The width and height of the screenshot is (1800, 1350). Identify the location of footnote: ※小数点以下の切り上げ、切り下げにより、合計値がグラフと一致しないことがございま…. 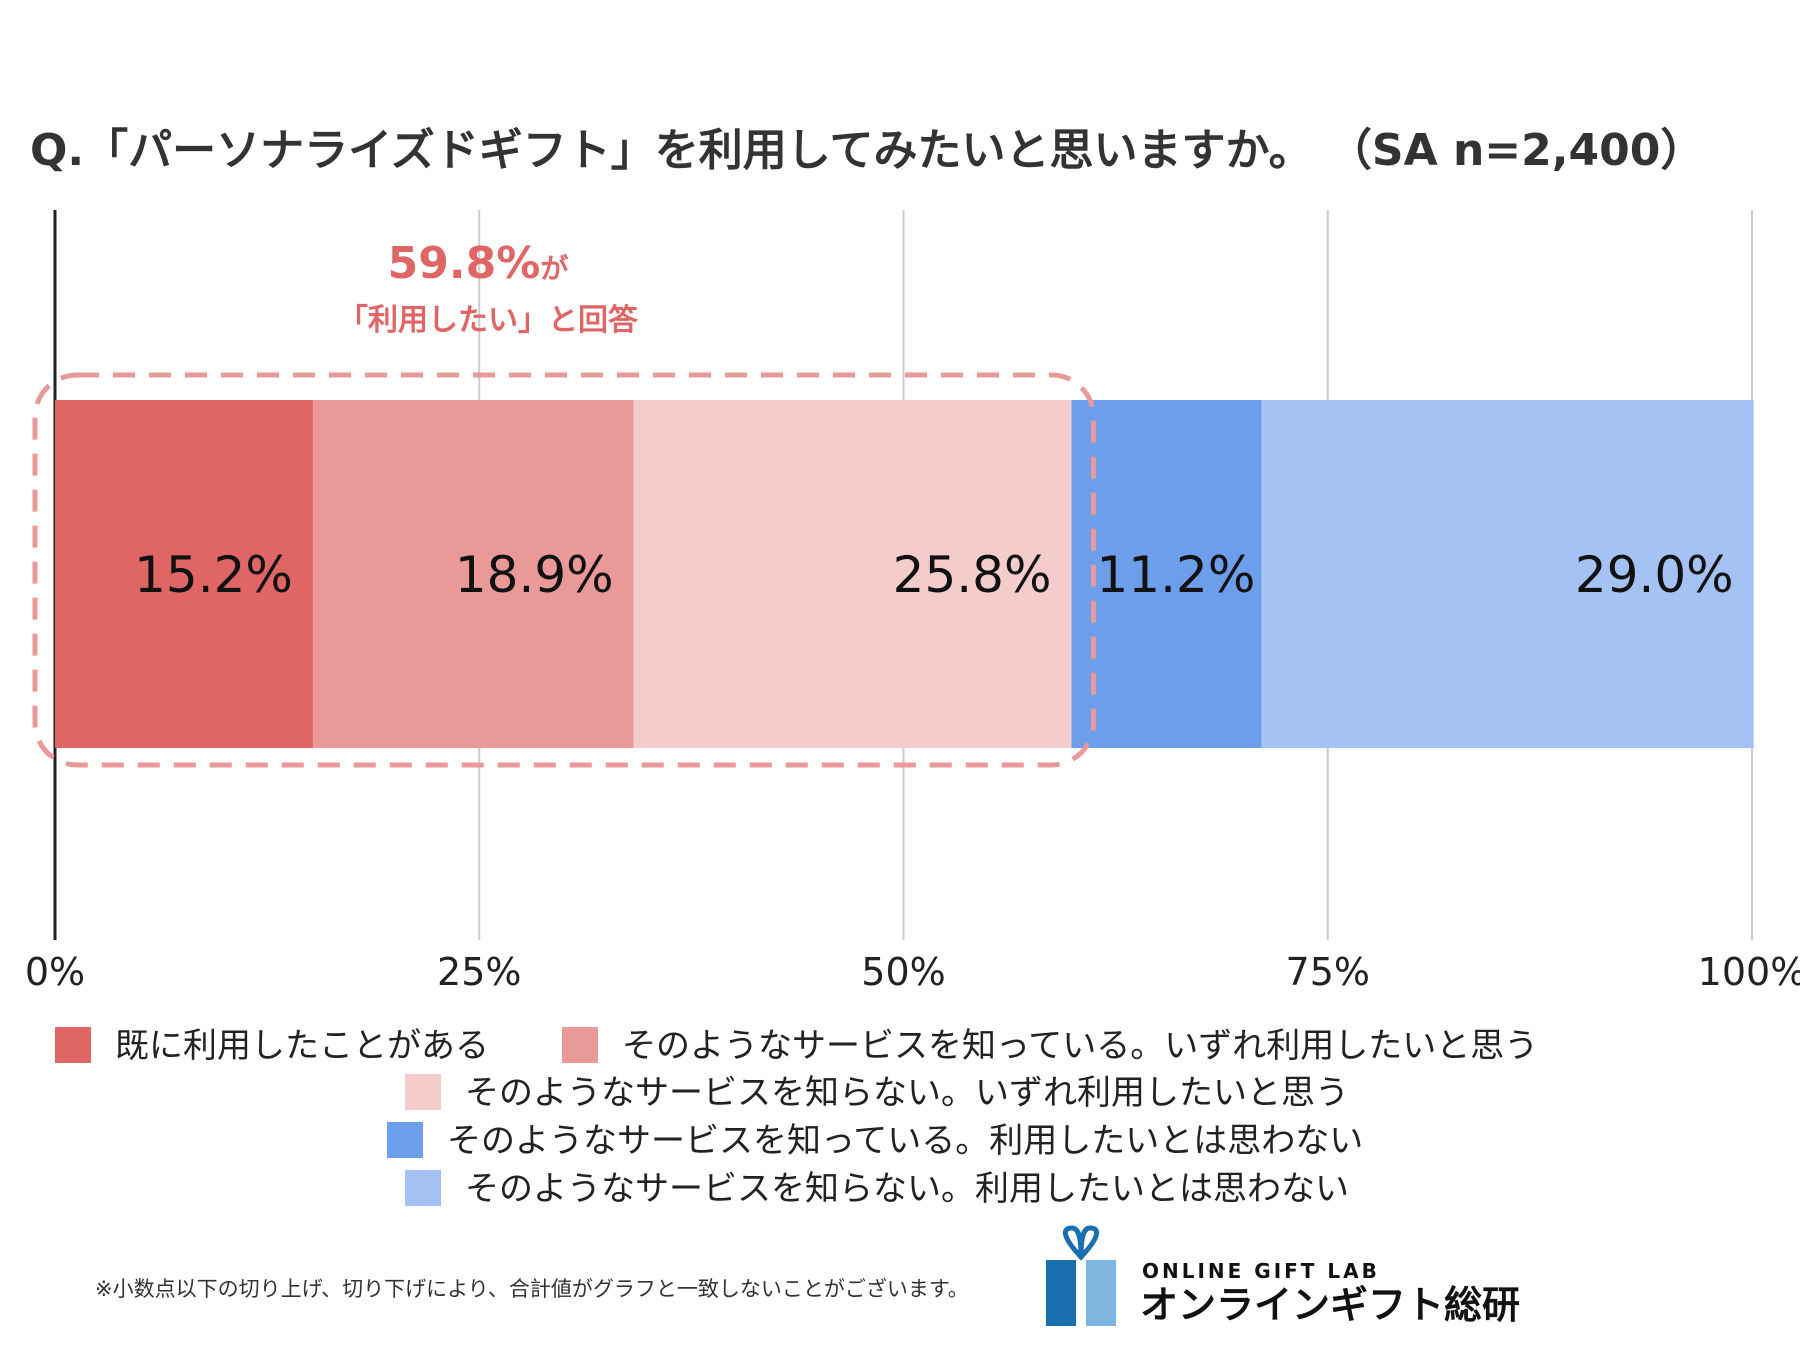
(532, 1289).